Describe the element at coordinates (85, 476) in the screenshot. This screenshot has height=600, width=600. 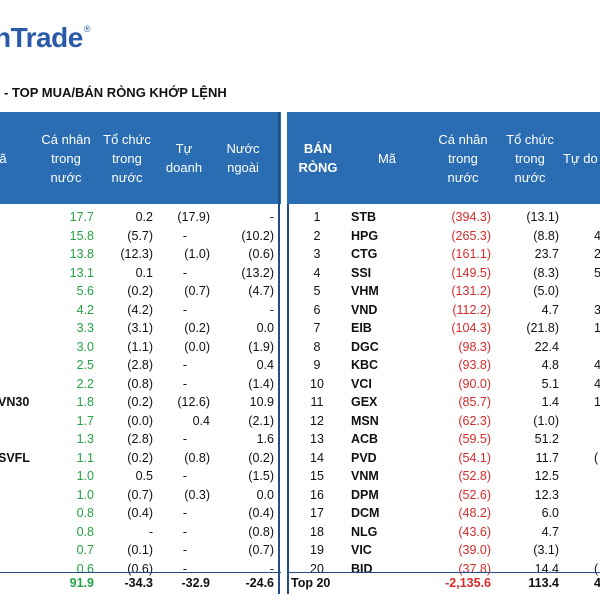
I see `row-individual: 1.0` at that location.